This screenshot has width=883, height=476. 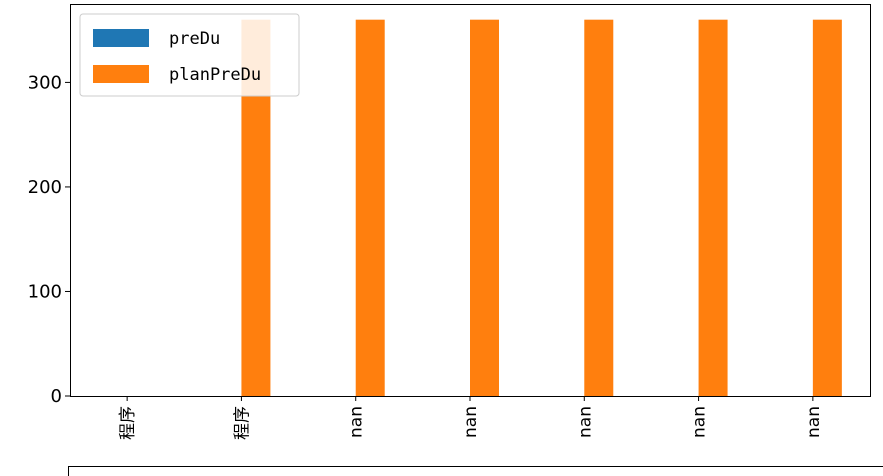 What do you see at coordinates (45, 82) in the screenshot?
I see `y-tick-label: 300` at bounding box center [45, 82].